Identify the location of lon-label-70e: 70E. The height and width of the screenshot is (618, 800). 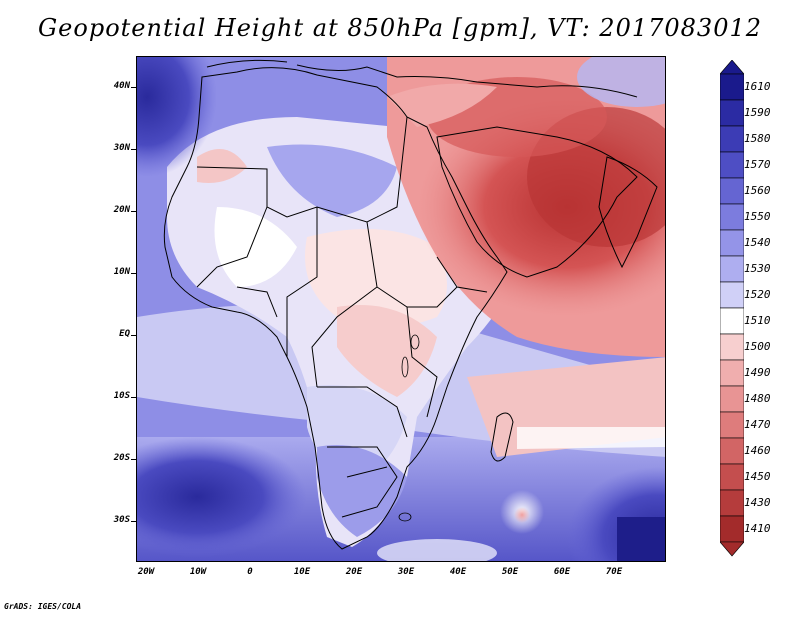
(614, 572).